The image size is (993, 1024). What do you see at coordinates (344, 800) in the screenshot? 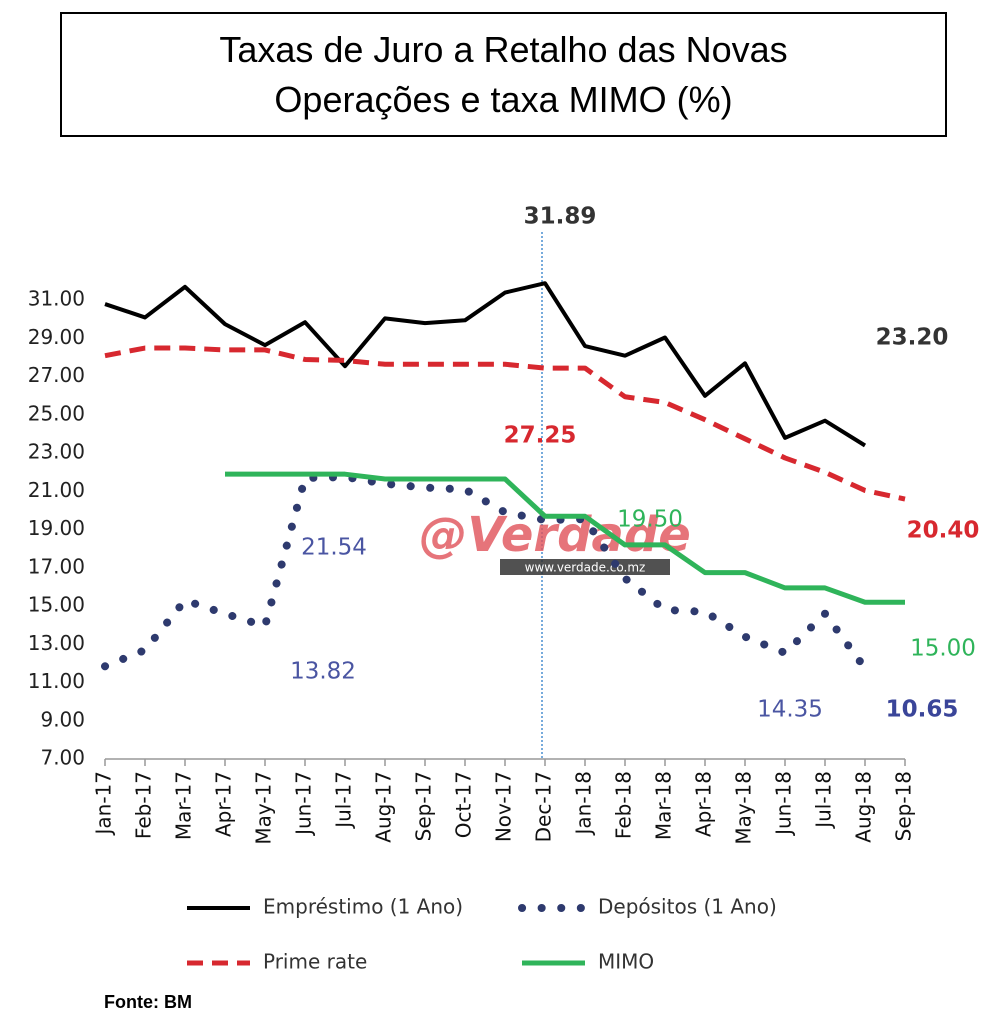
I see `x-tick-label: Jul-17` at bounding box center [344, 800].